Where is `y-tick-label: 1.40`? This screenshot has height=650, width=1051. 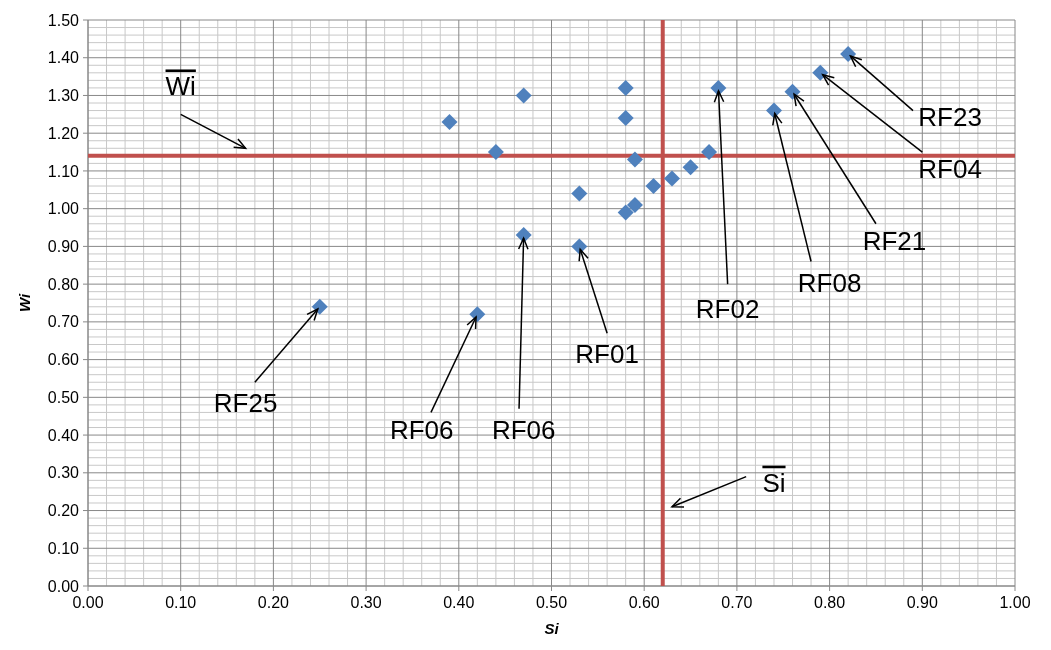
y-tick-label: 1.40 is located at coordinates (63, 58).